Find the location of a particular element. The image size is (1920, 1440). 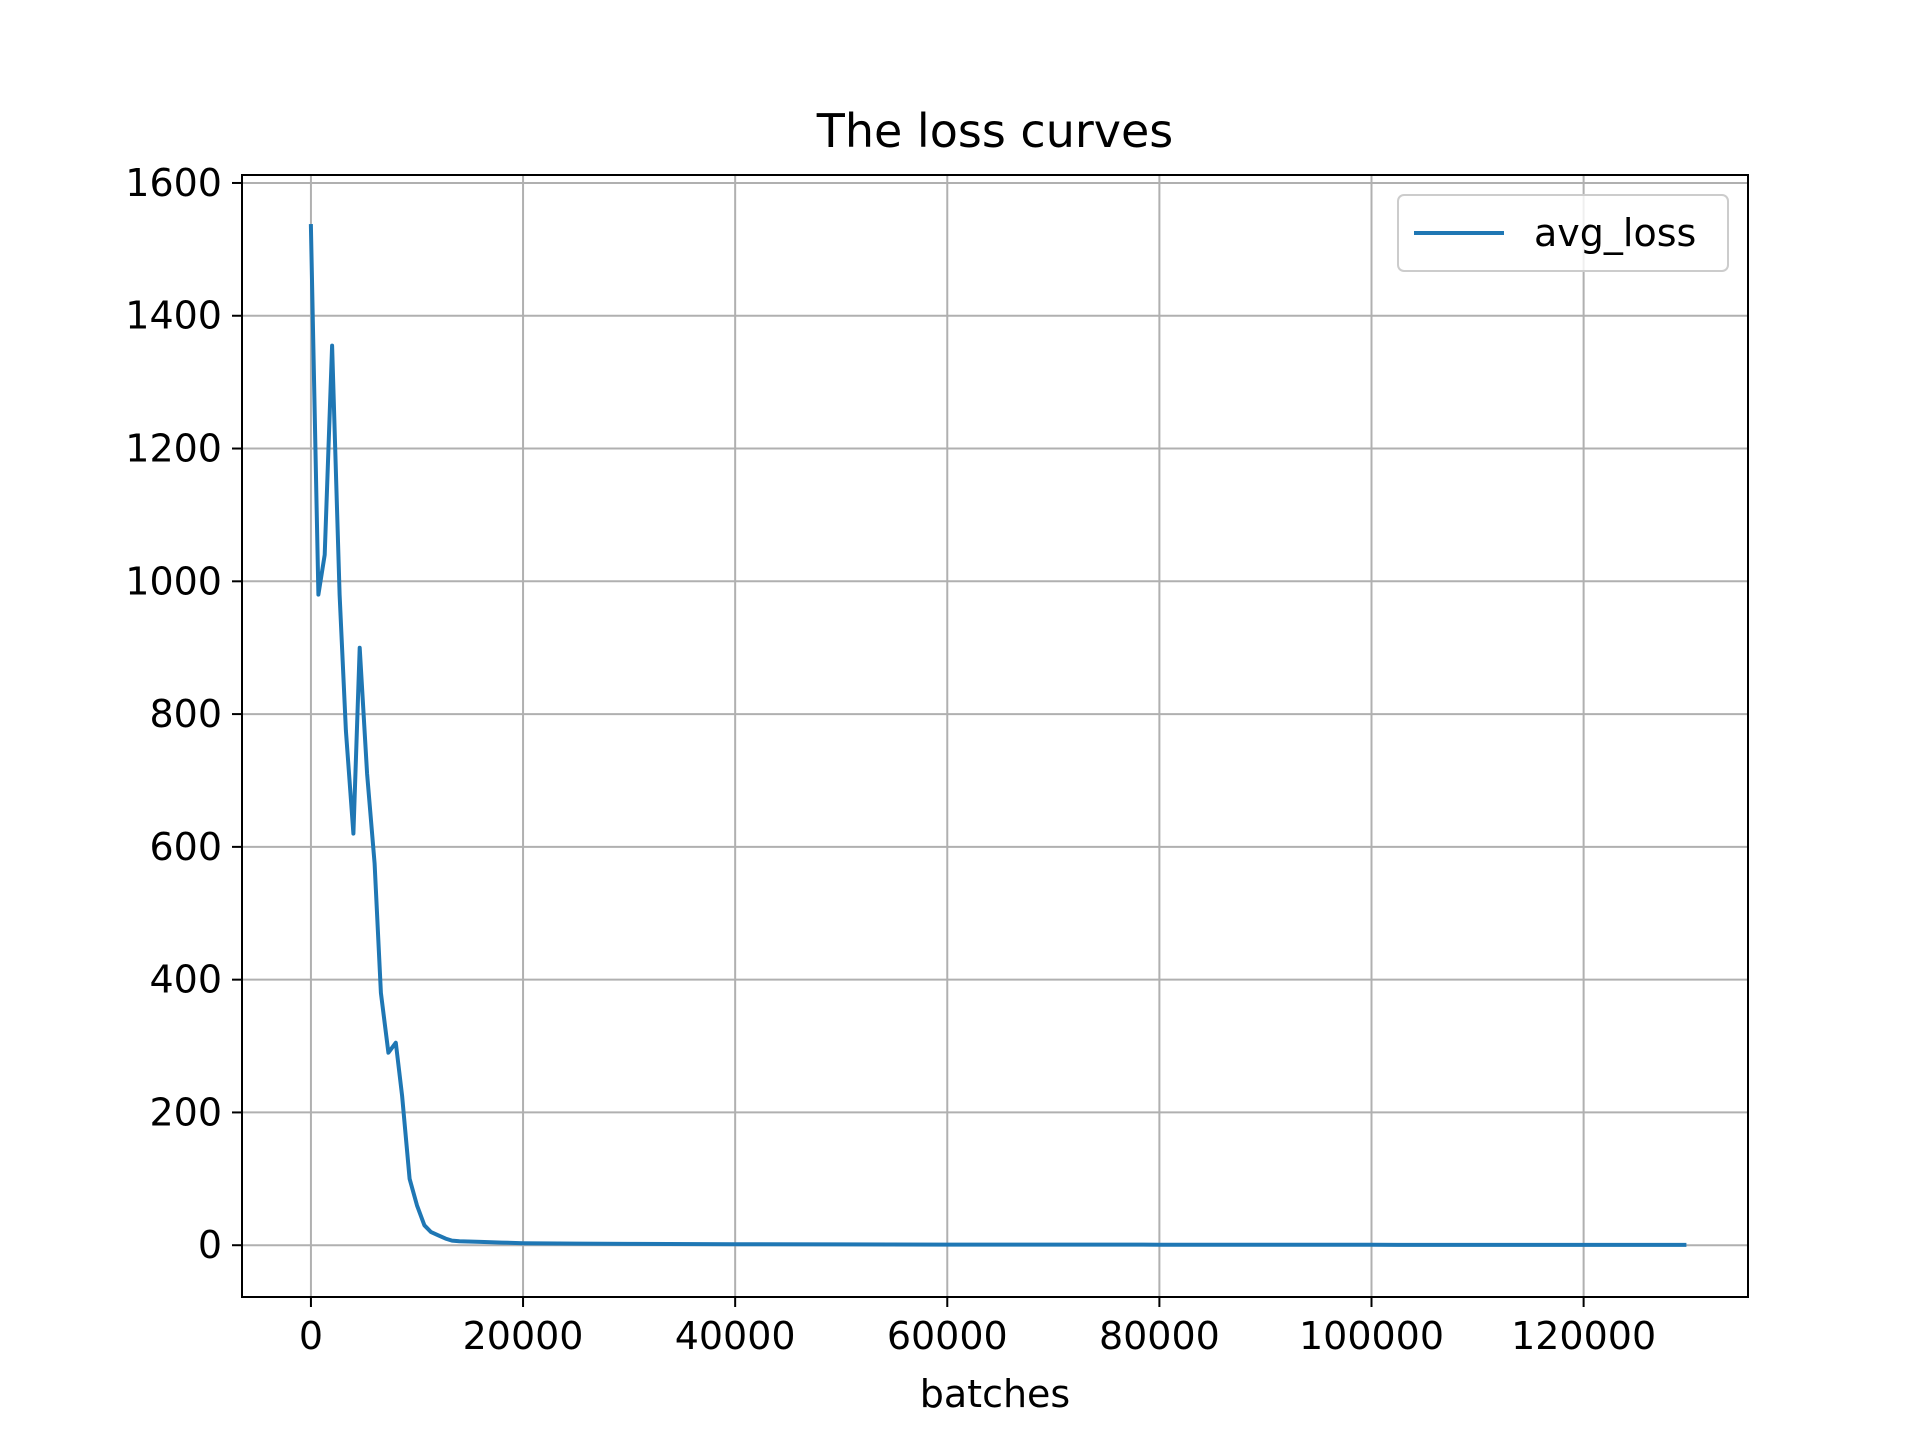

y-tick-label: 0 is located at coordinates (210, 1245).